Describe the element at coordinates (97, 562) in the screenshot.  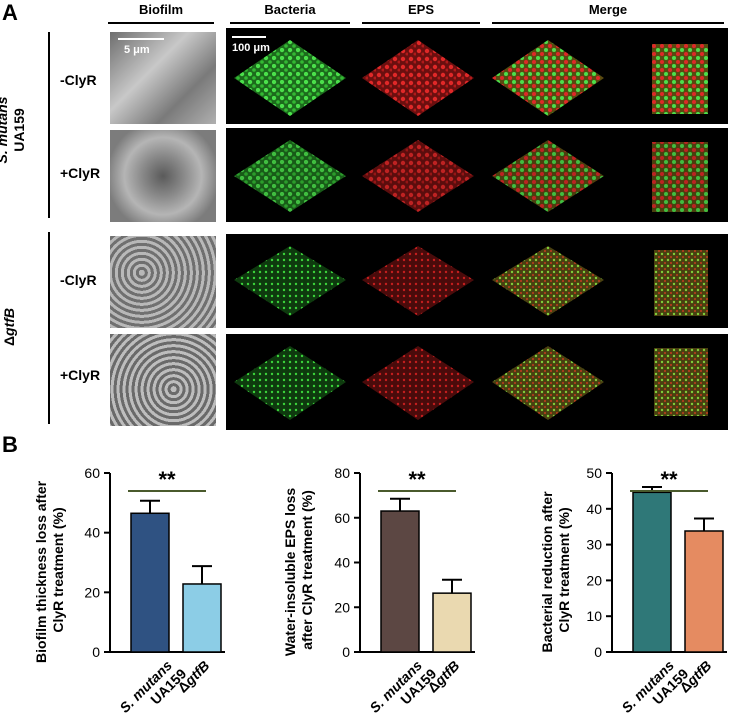
I see `y-ticks: 0 20 40 60` at that location.